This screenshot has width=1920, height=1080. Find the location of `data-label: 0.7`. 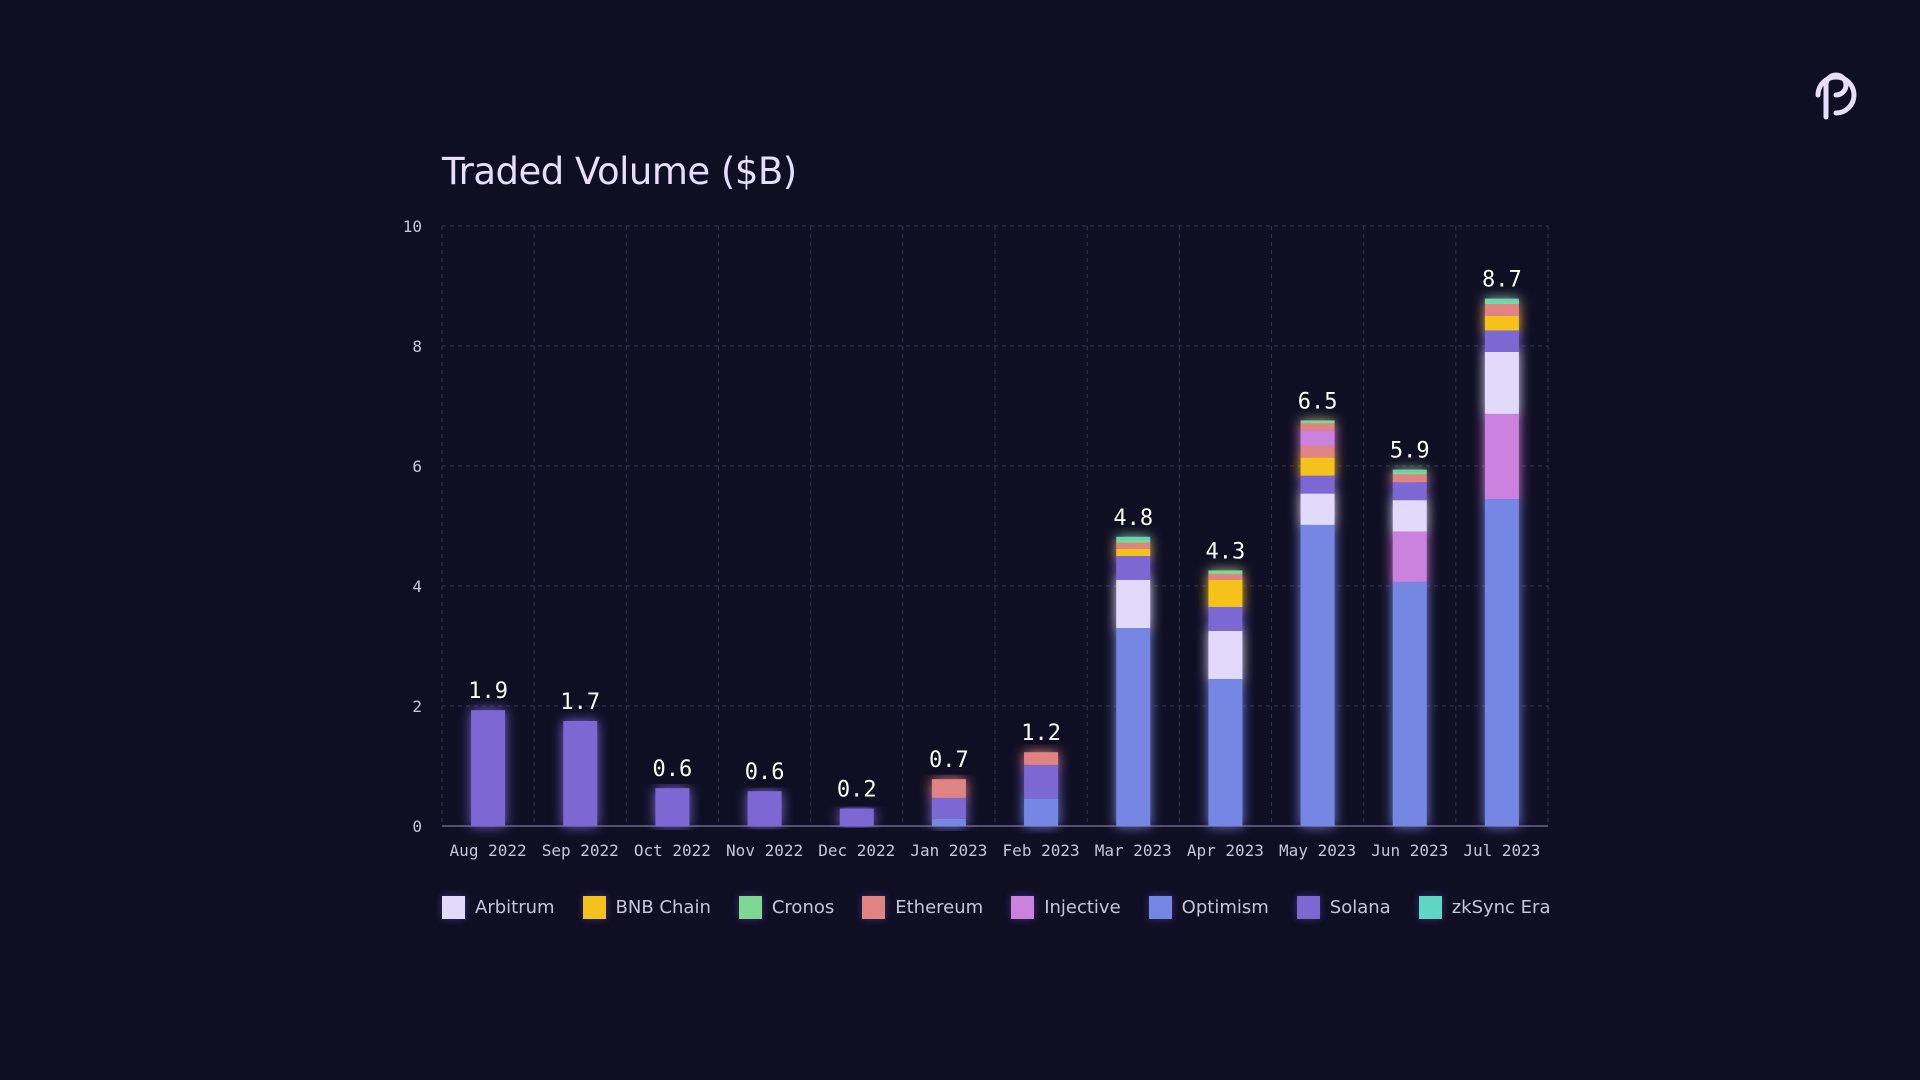

data-label: 0.7 is located at coordinates (949, 760).